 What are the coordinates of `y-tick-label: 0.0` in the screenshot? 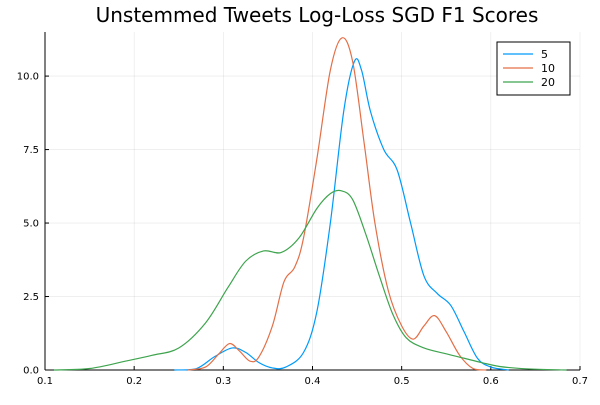 It's located at (31, 371).